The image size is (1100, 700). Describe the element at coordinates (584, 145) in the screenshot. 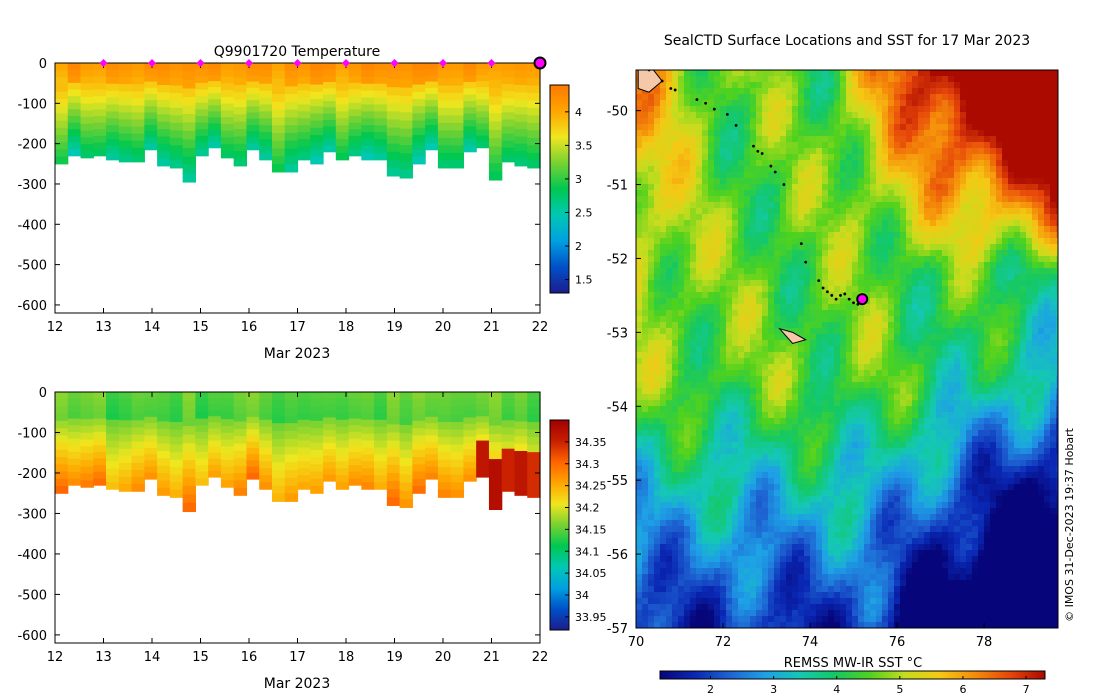

I see `colorbar-tick-label: 3.5` at that location.